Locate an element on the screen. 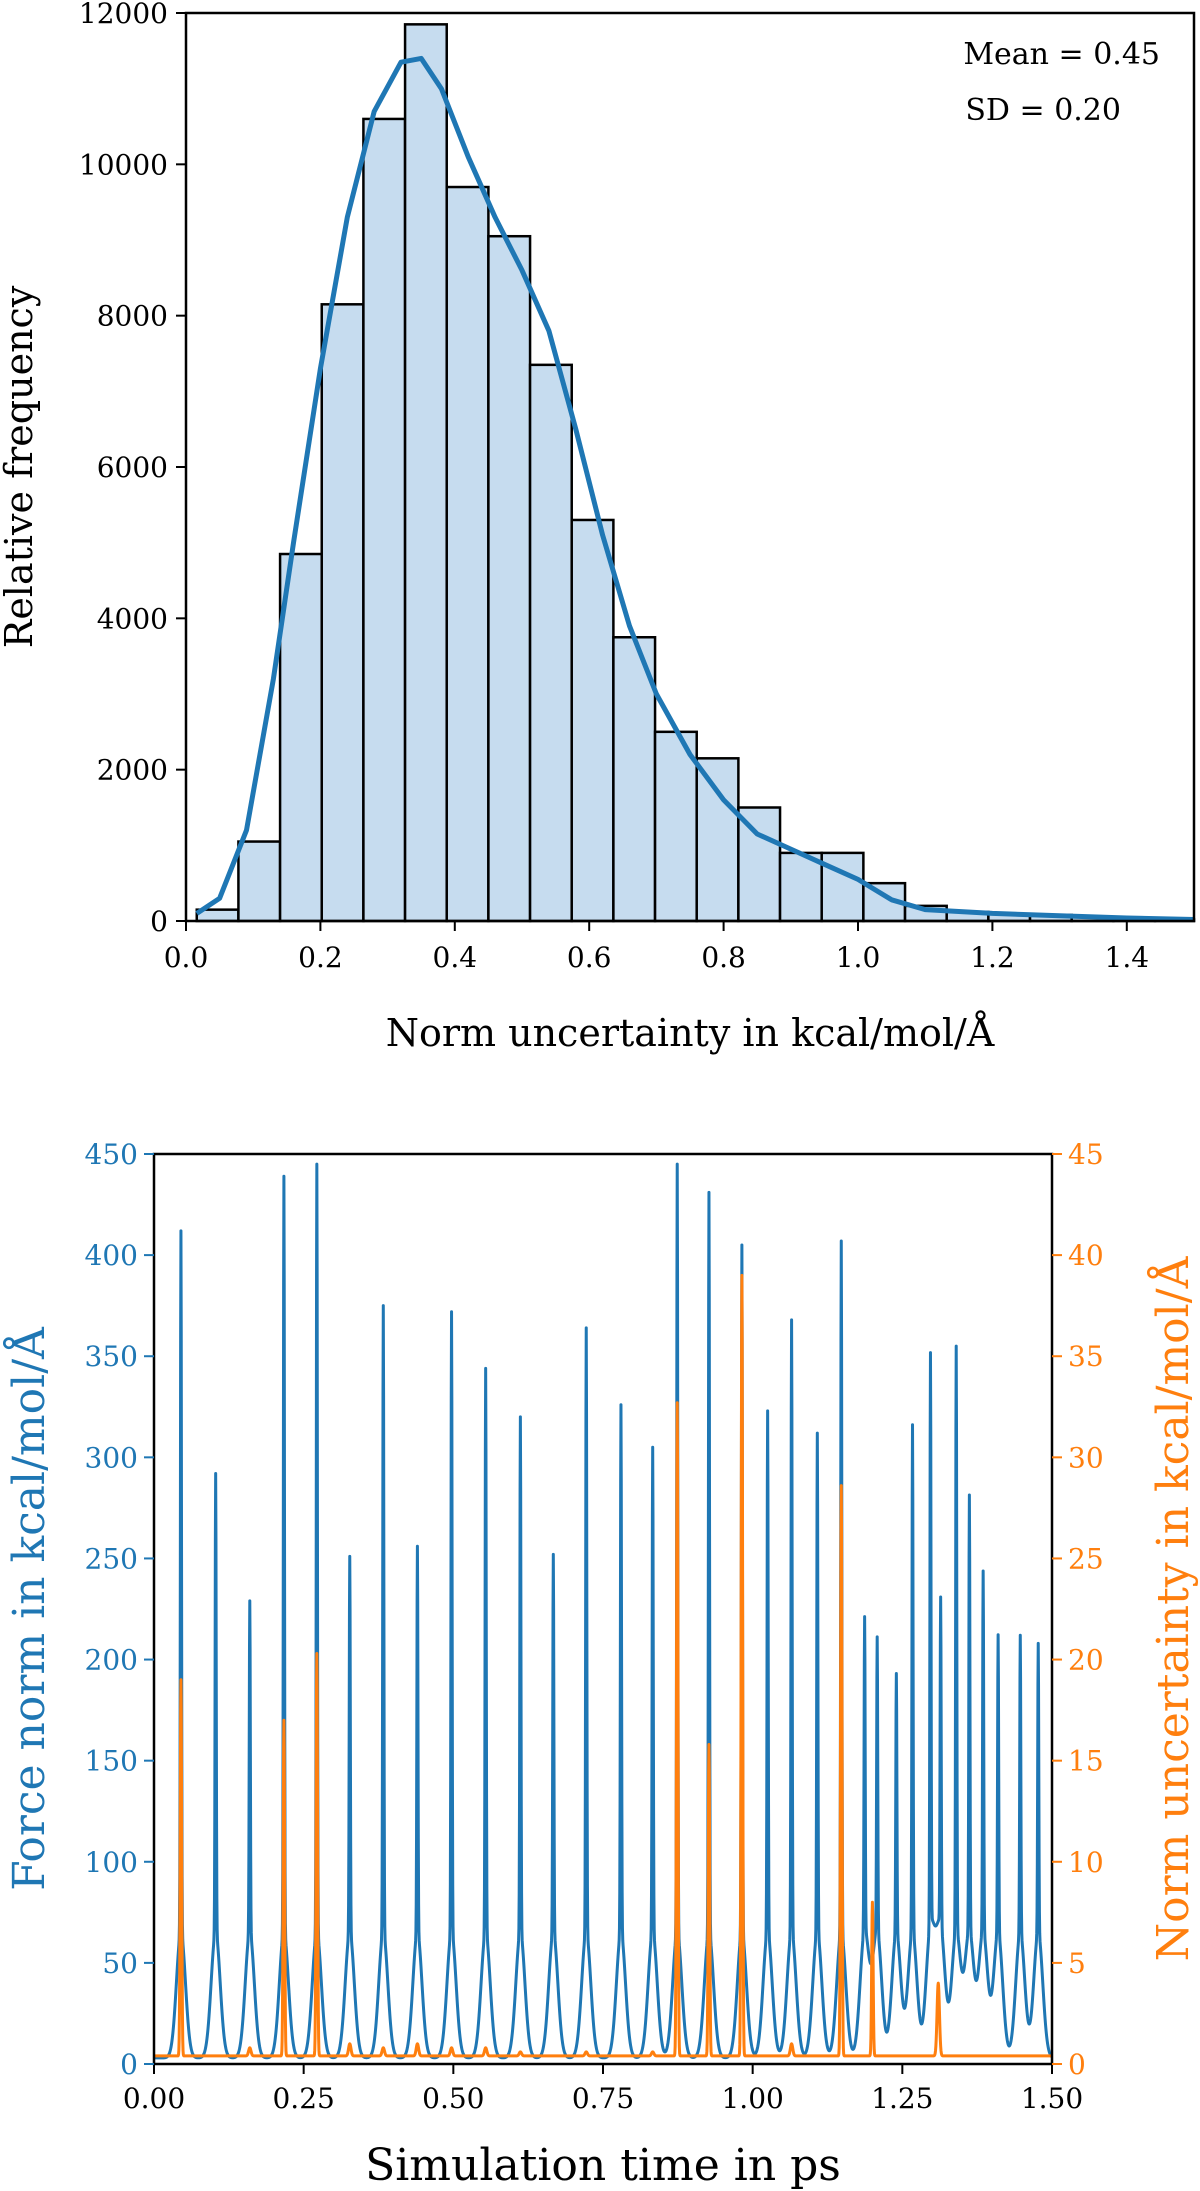  y-tick-label: 4000 is located at coordinates (132, 618).